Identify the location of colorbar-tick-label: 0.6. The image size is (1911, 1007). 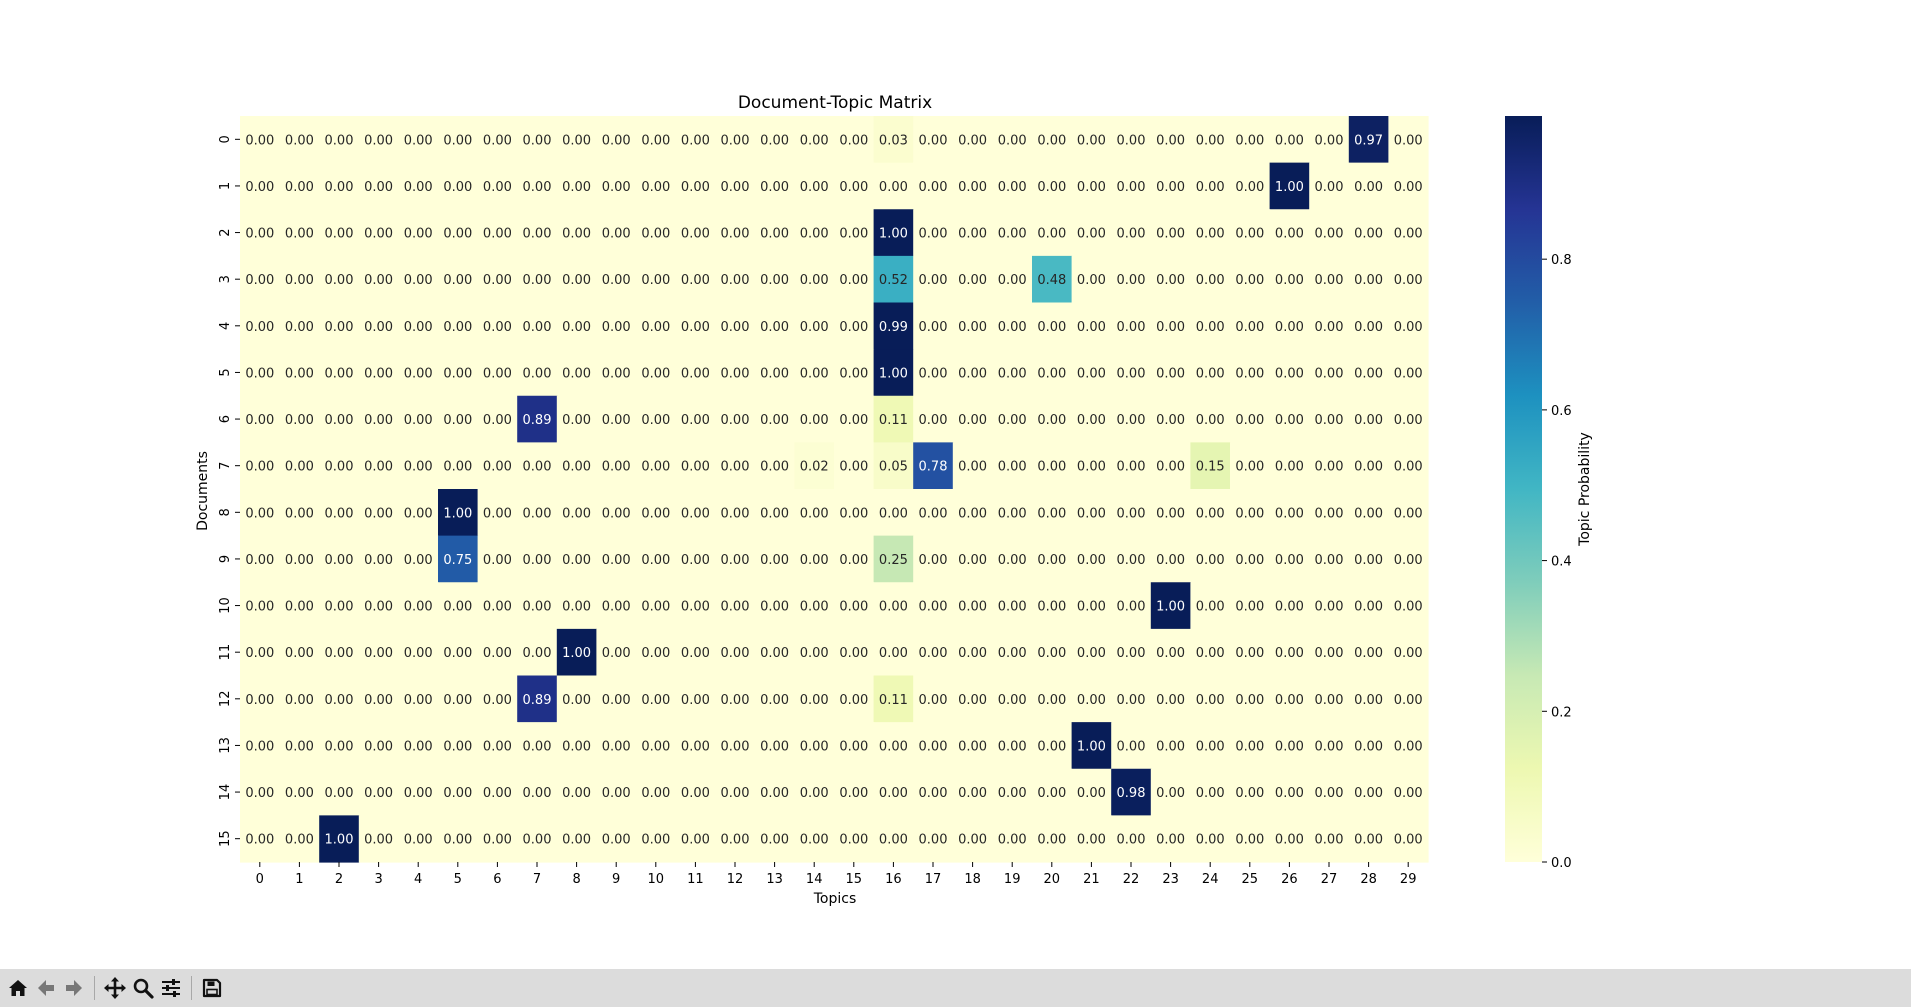
(1561, 411).